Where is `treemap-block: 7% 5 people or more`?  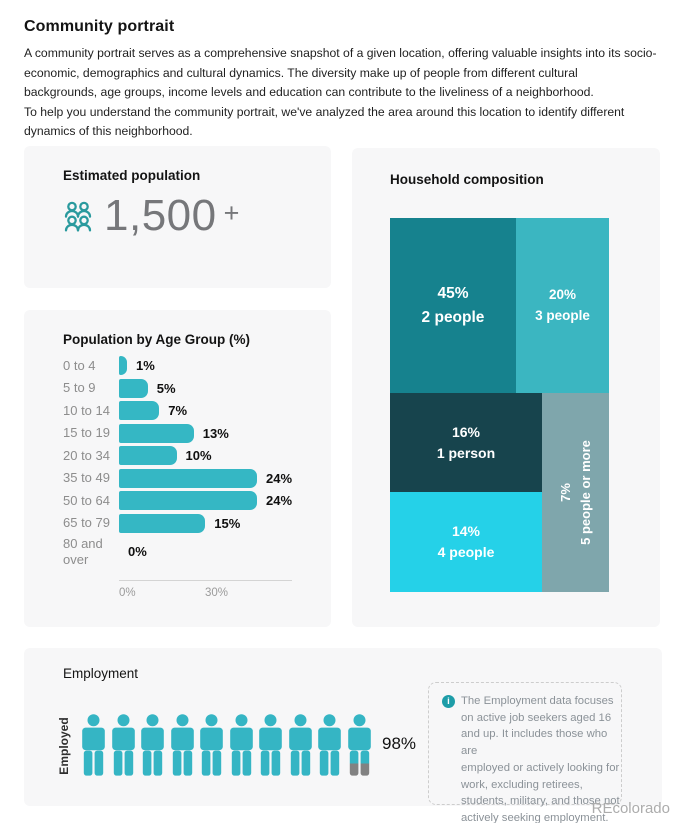
treemap-block: 7% 5 people or more is located at coordinates (575, 492).